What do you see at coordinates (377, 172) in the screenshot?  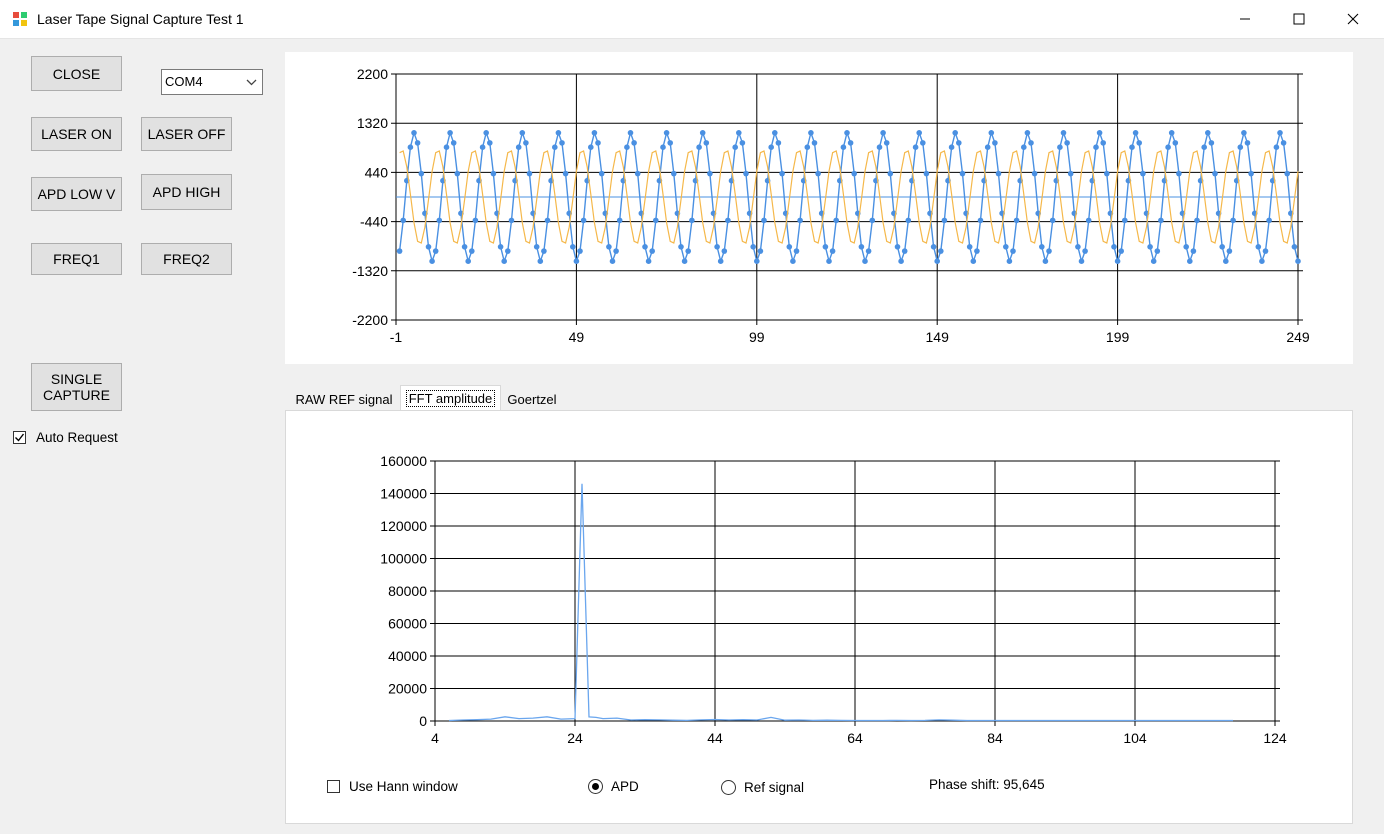 I see `y-tick-label: 440` at bounding box center [377, 172].